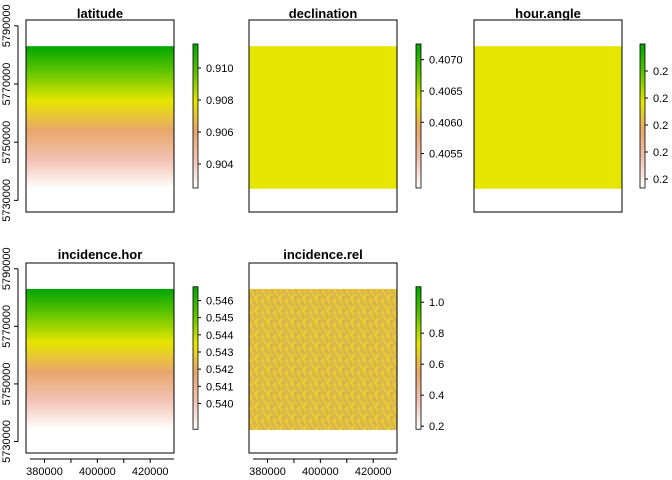 Image resolution: width=672 pixels, height=480 pixels. I want to click on panel-title: declination, so click(323, 13).